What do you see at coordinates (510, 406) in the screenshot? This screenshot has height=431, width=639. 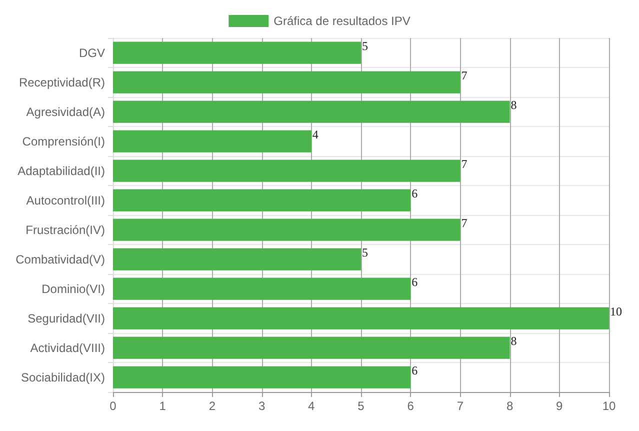 I see `x-tick-label: 8` at bounding box center [510, 406].